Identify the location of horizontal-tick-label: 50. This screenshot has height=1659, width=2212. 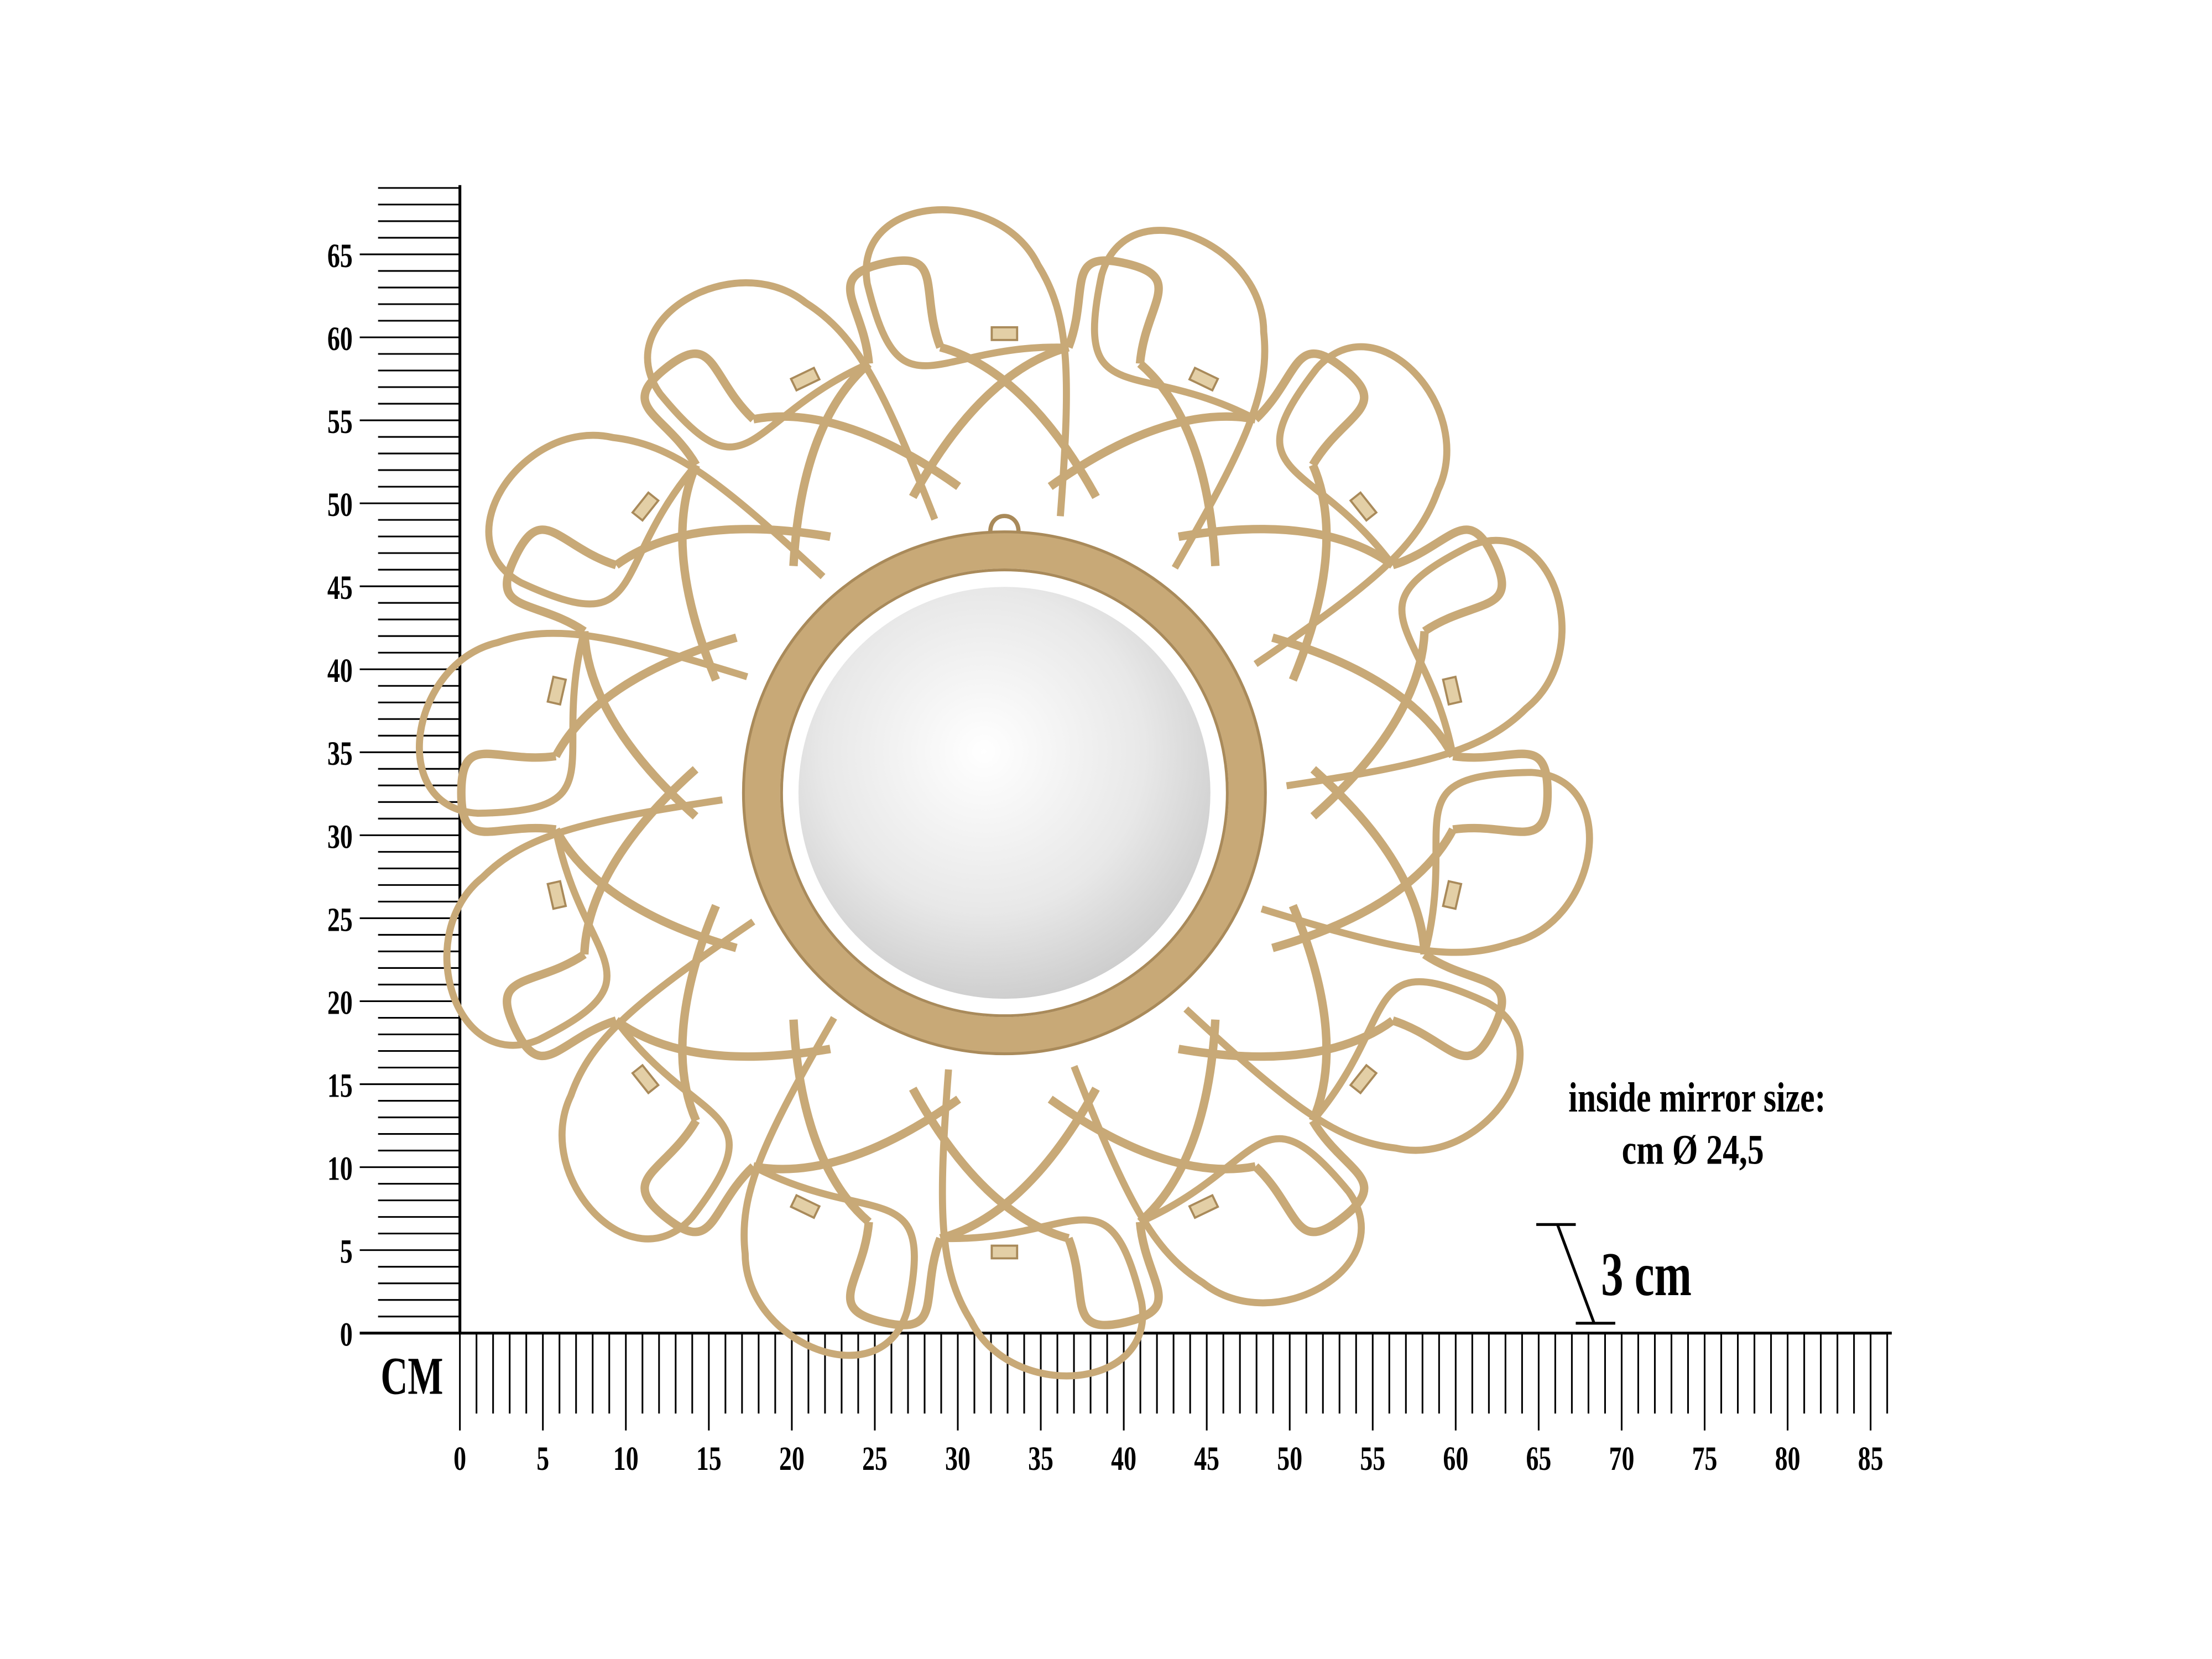
(1289, 1459).